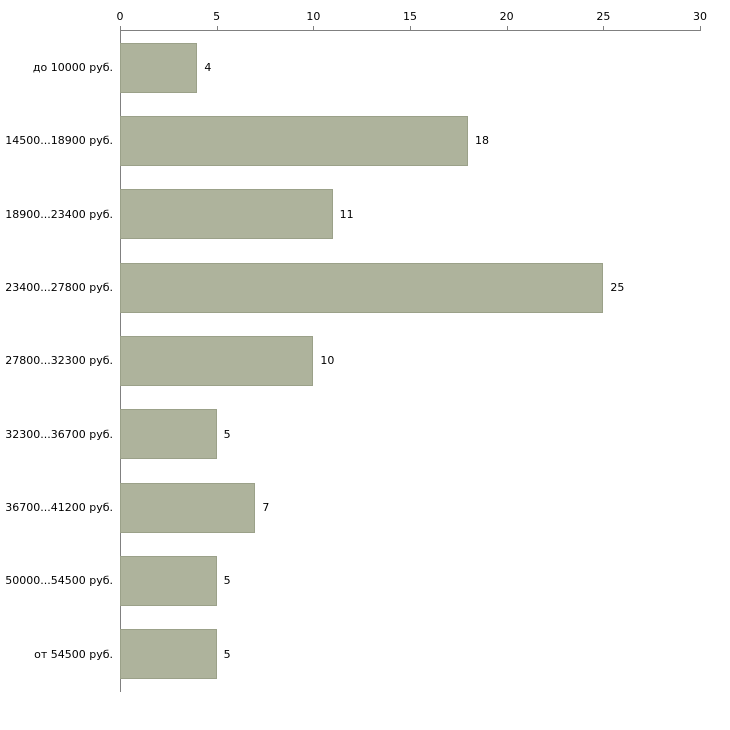 The height and width of the screenshot is (730, 730). I want to click on bar-row: 32300...36700 руб. 5, so click(365, 434).